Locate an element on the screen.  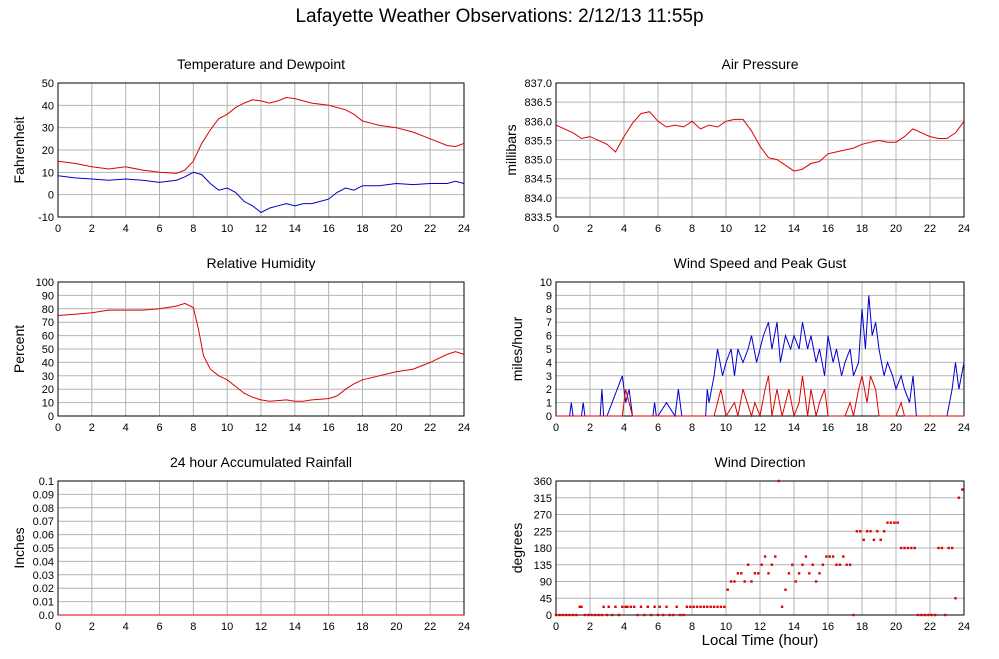
y-tick-label: 225 is located at coordinates (543, 532).